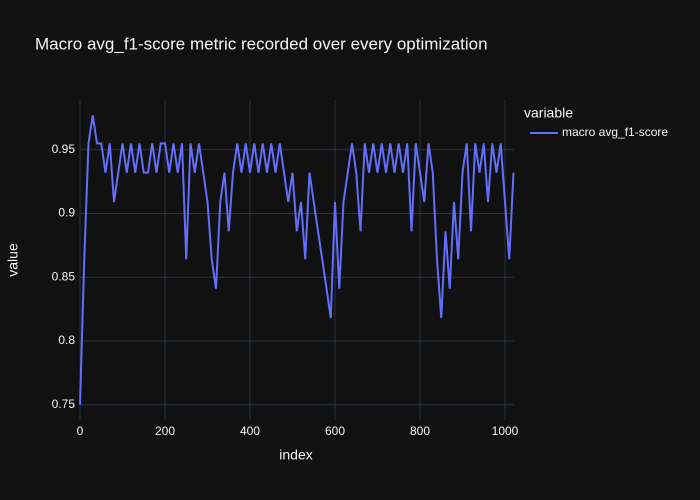  I want to click on x-tick-label: 400, so click(250, 431).